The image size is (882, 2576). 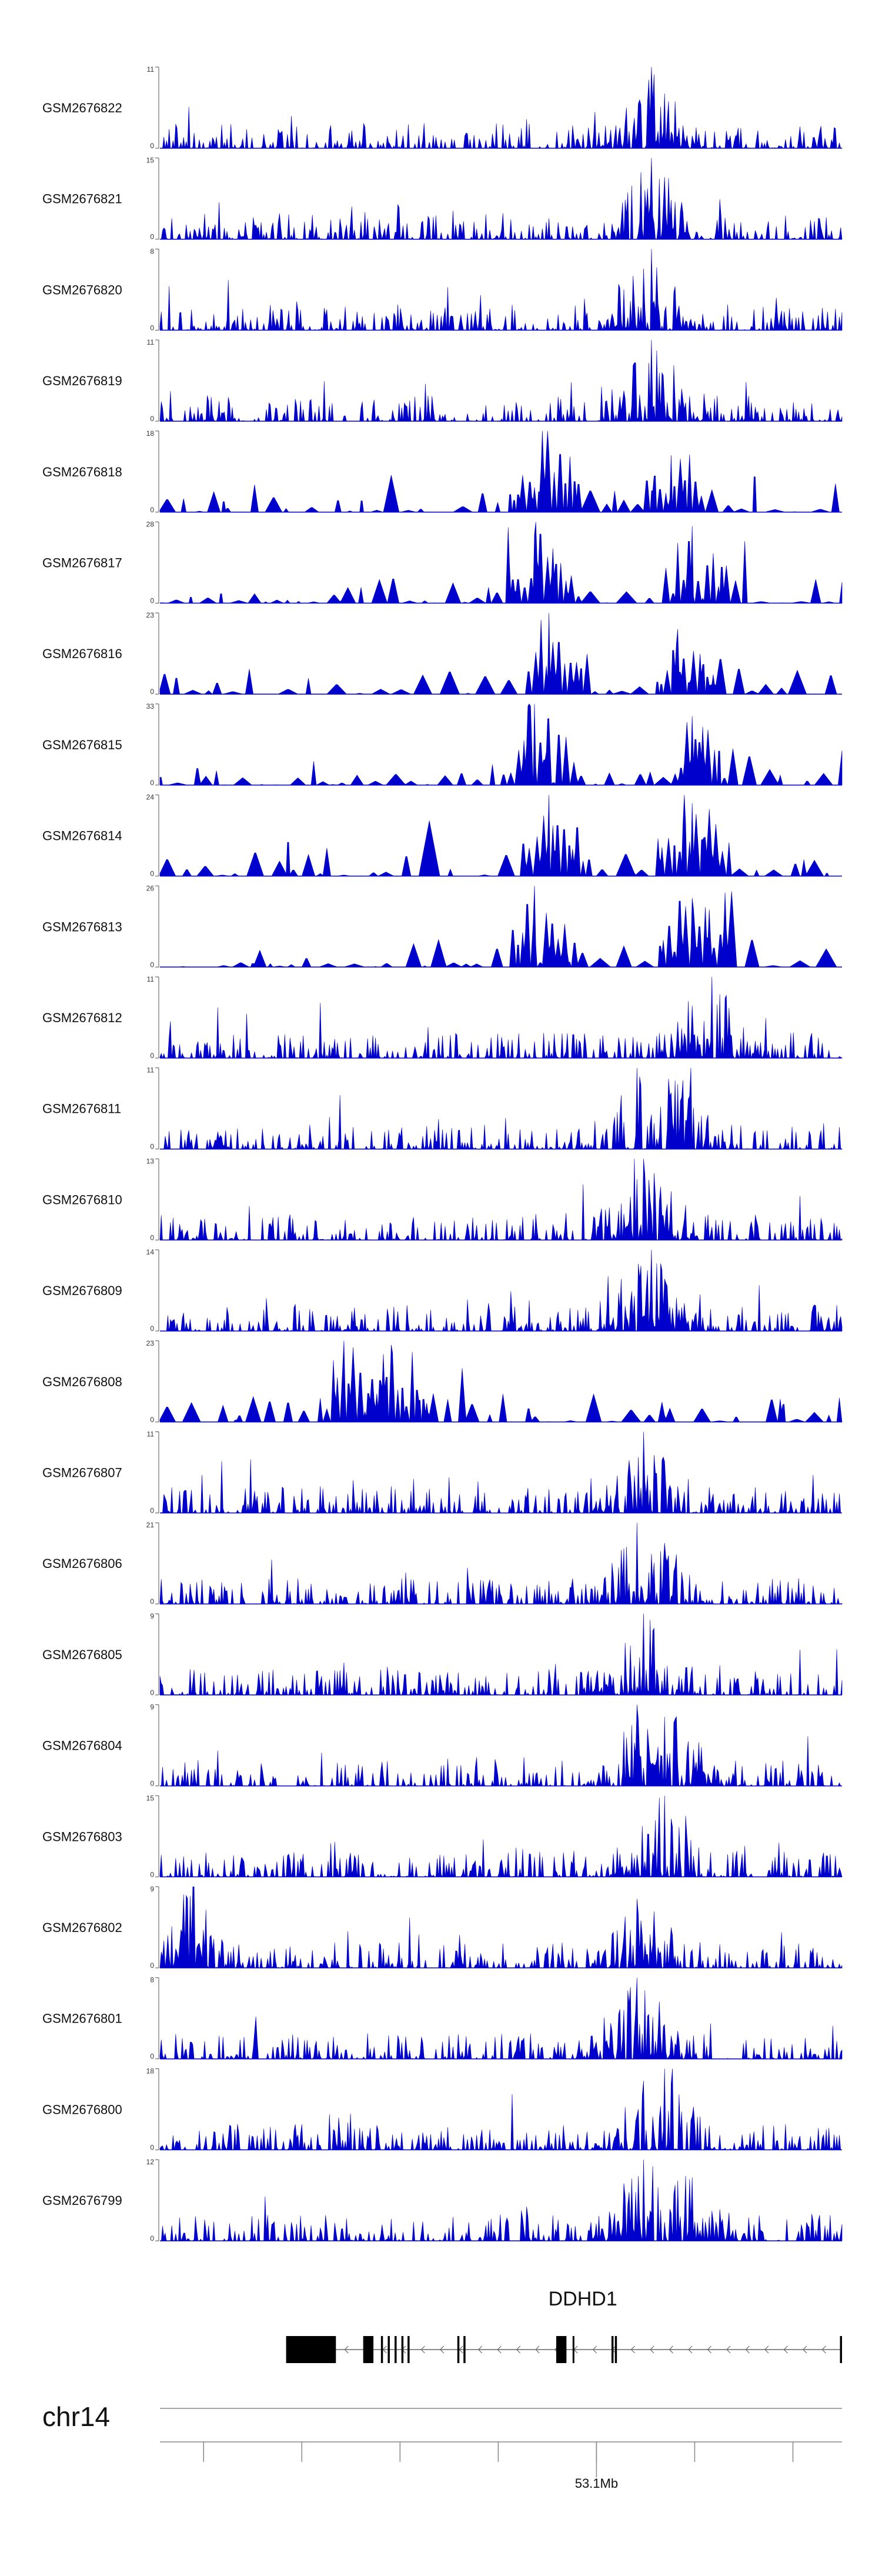 What do you see at coordinates (82, 380) in the screenshot?
I see `track-label: GSM2676819` at bounding box center [82, 380].